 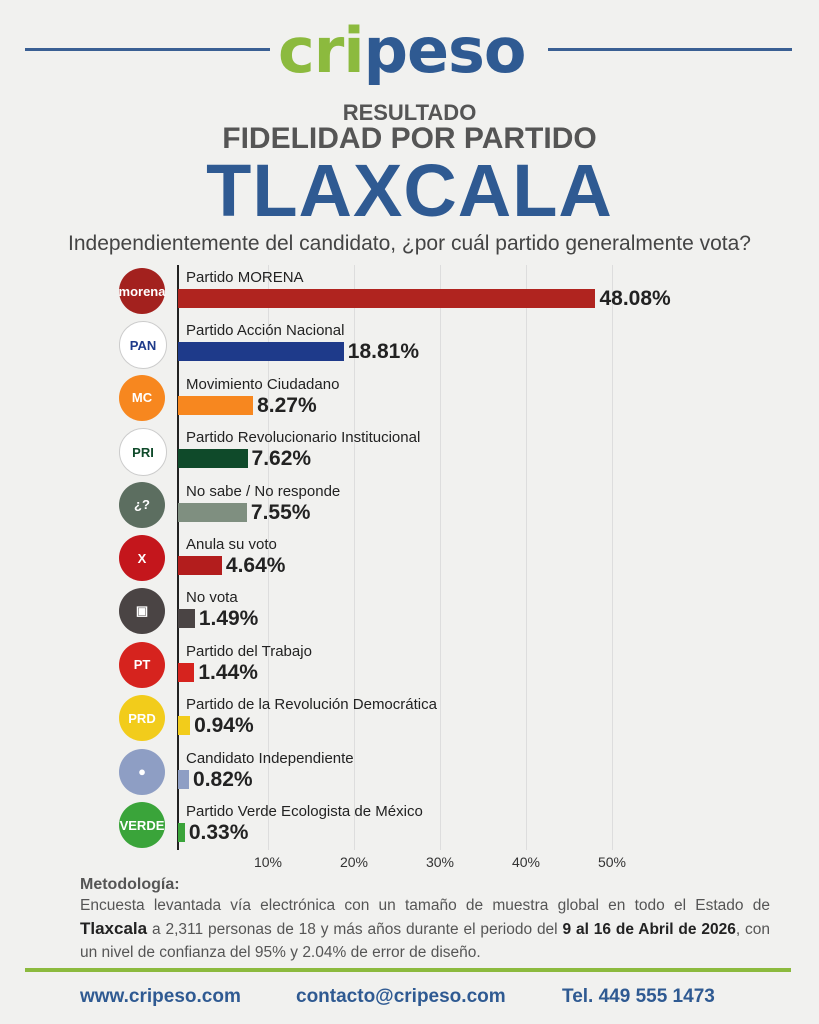 What do you see at coordinates (255, 565) in the screenshot?
I see `value-label: 4.64%` at bounding box center [255, 565].